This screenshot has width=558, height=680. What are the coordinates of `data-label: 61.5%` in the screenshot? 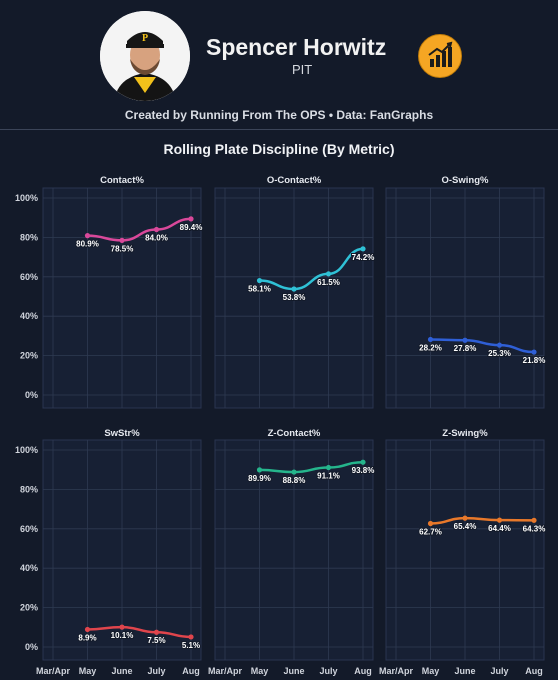 It's located at (328, 282).